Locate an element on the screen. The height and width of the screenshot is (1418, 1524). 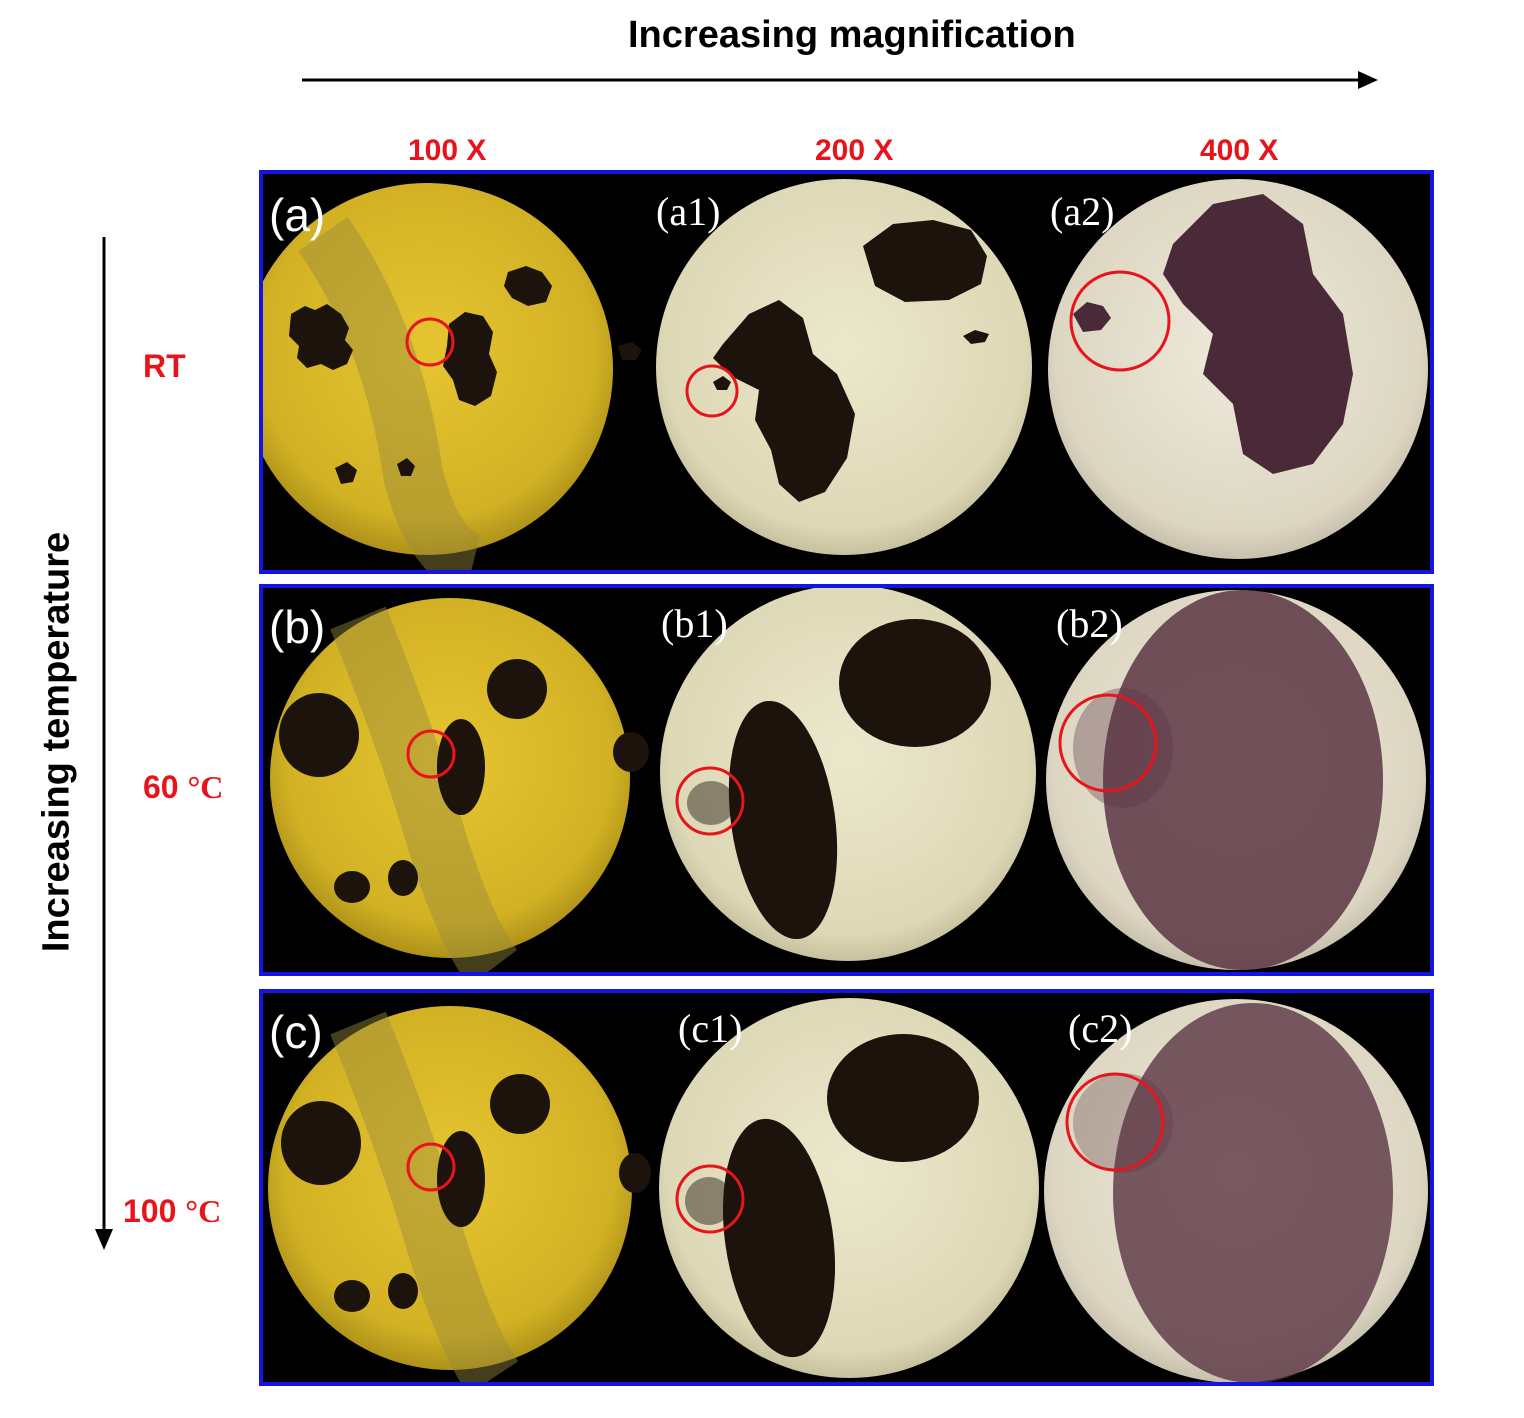
row-label-100c: 100 °C is located at coordinates (172, 1211).